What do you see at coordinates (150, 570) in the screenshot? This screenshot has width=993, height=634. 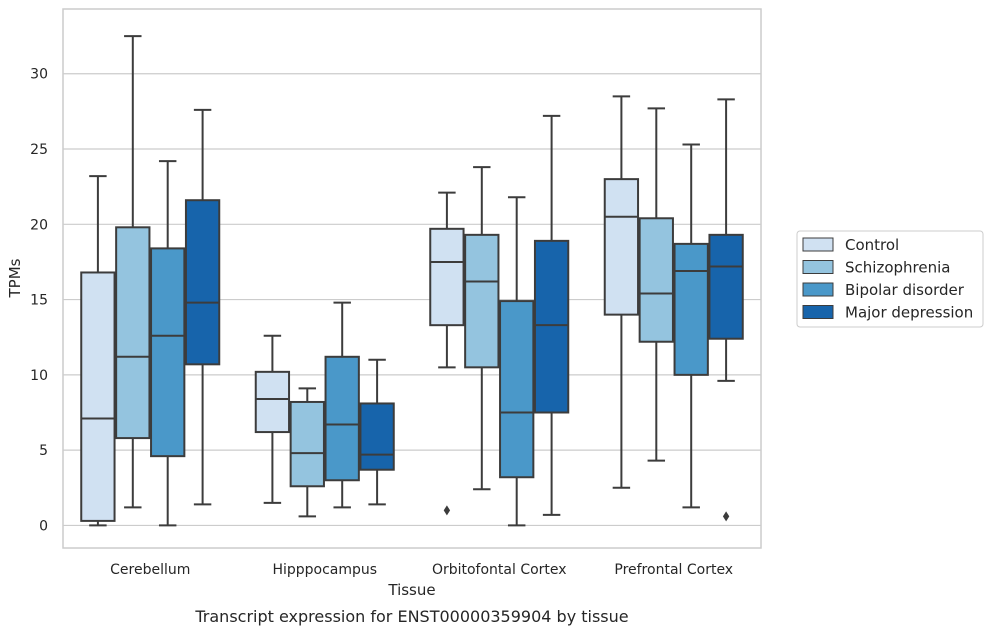 I see `x-tick-label: Cerebellum` at bounding box center [150, 570].